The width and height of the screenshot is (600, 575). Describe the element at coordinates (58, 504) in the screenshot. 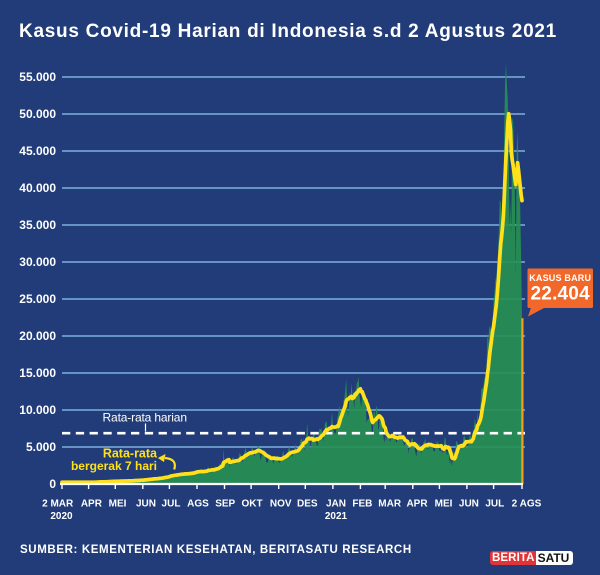

I see `svg-text: 2 MAR` at that location.